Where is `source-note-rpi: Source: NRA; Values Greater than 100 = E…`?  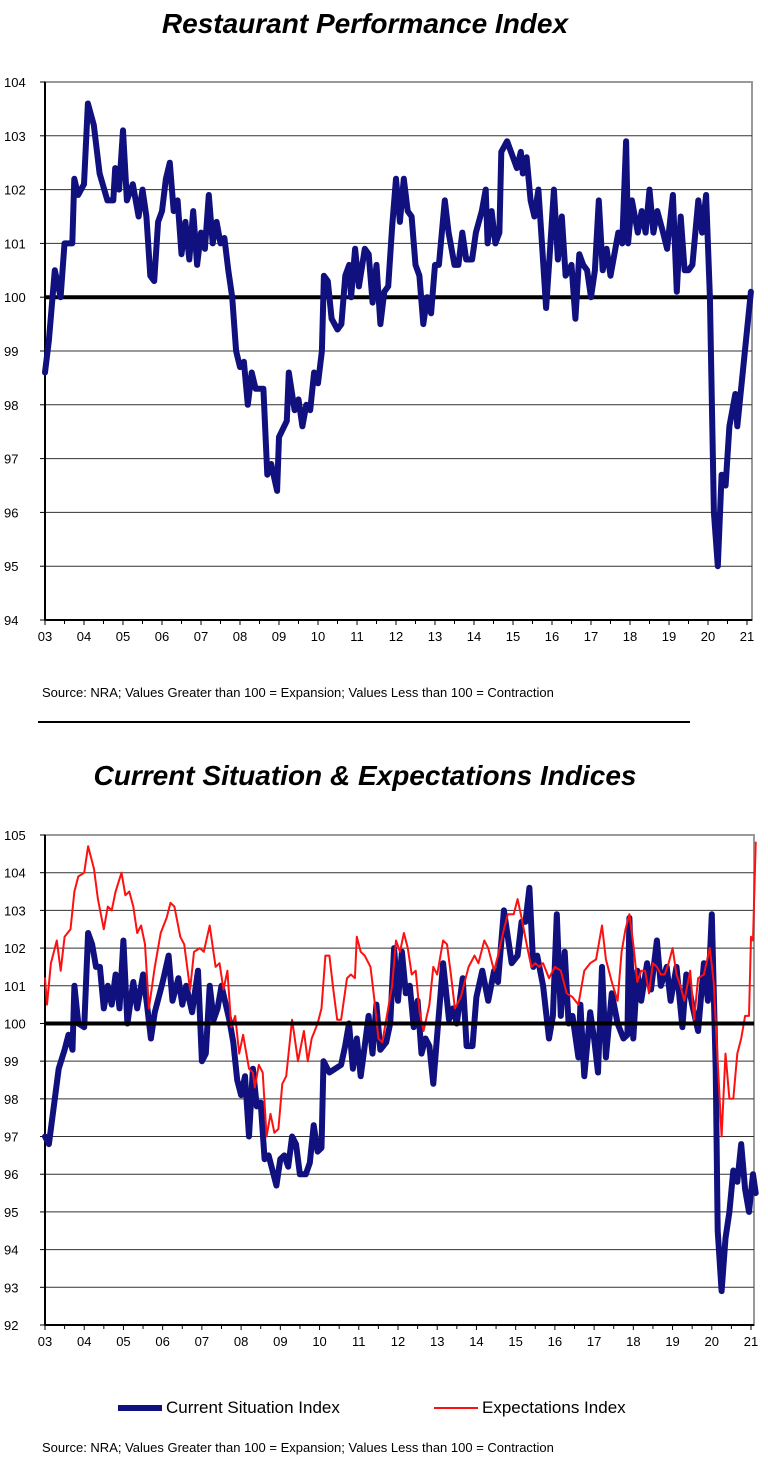 source-note-rpi: Source: NRA; Values Greater than 100 = E… is located at coordinates (298, 692).